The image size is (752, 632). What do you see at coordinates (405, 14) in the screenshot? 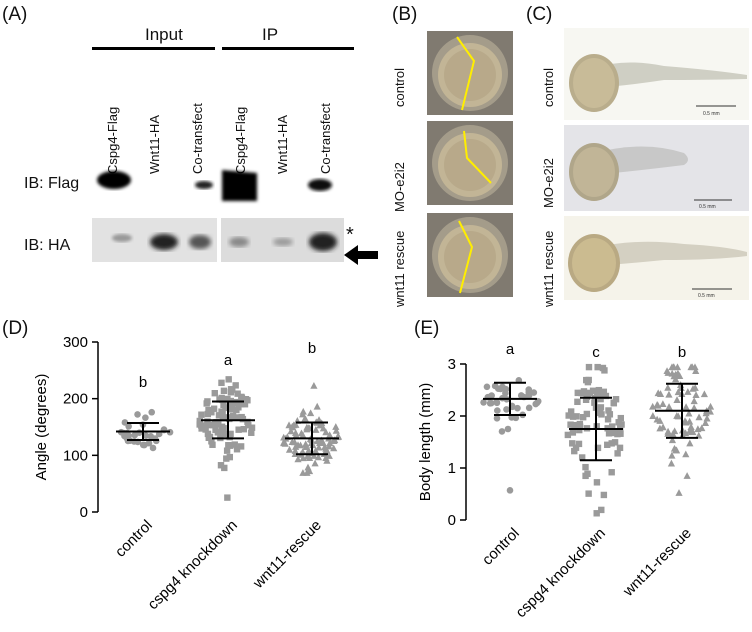
I see `panel-b-label: (B)` at bounding box center [405, 14].